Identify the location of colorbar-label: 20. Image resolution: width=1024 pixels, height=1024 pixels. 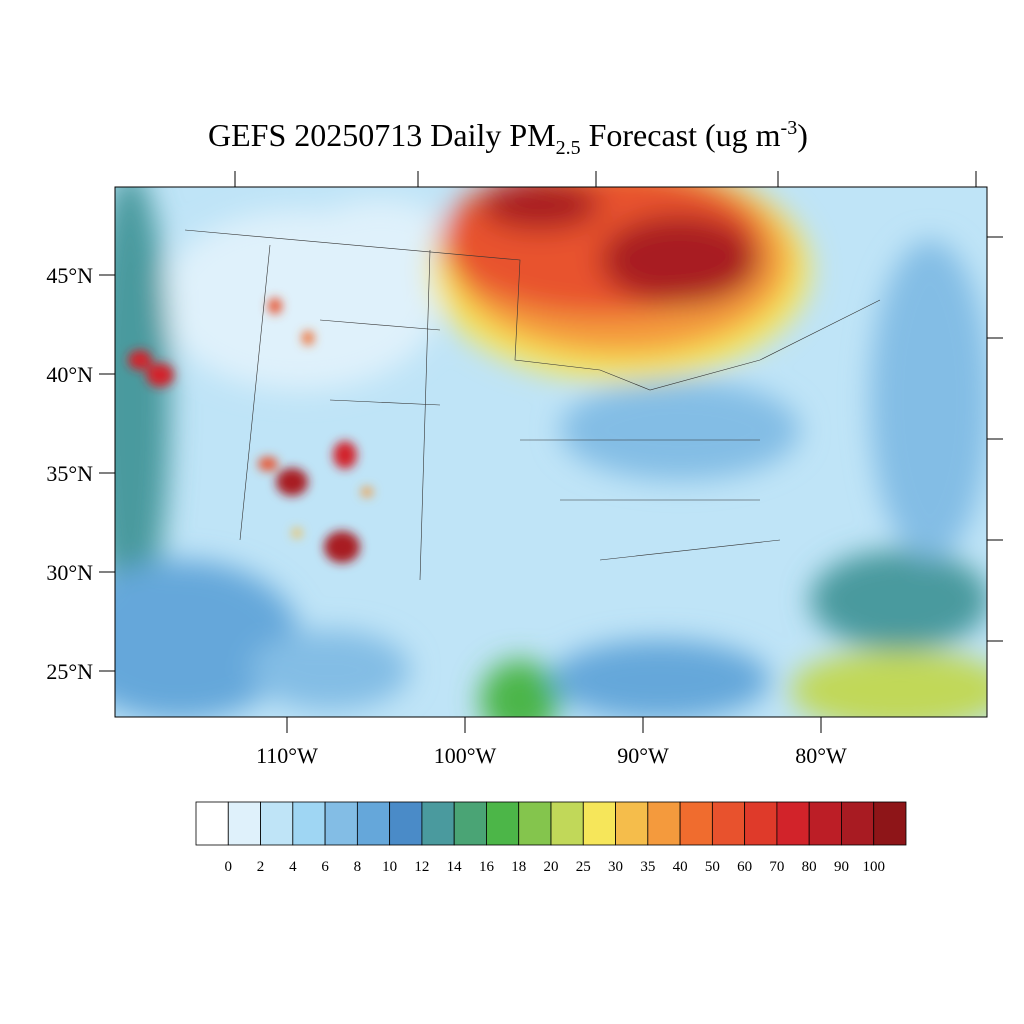
(551, 867).